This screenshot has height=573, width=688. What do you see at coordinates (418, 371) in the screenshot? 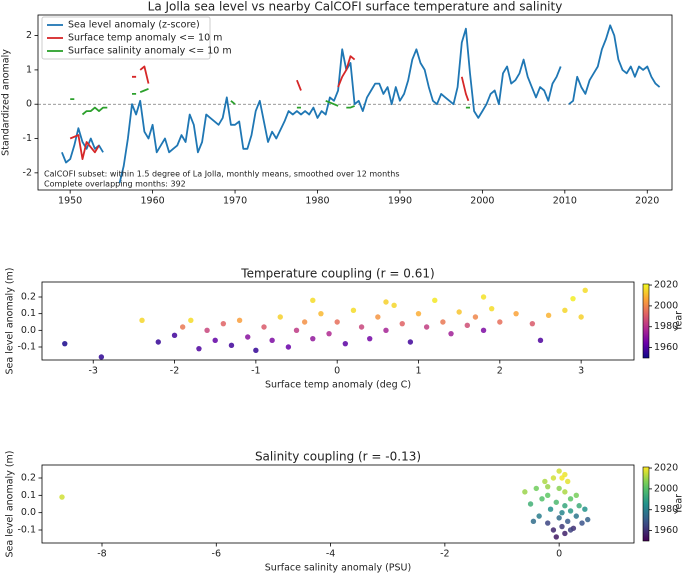
I see `x-tick-label: 1` at bounding box center [418, 371].